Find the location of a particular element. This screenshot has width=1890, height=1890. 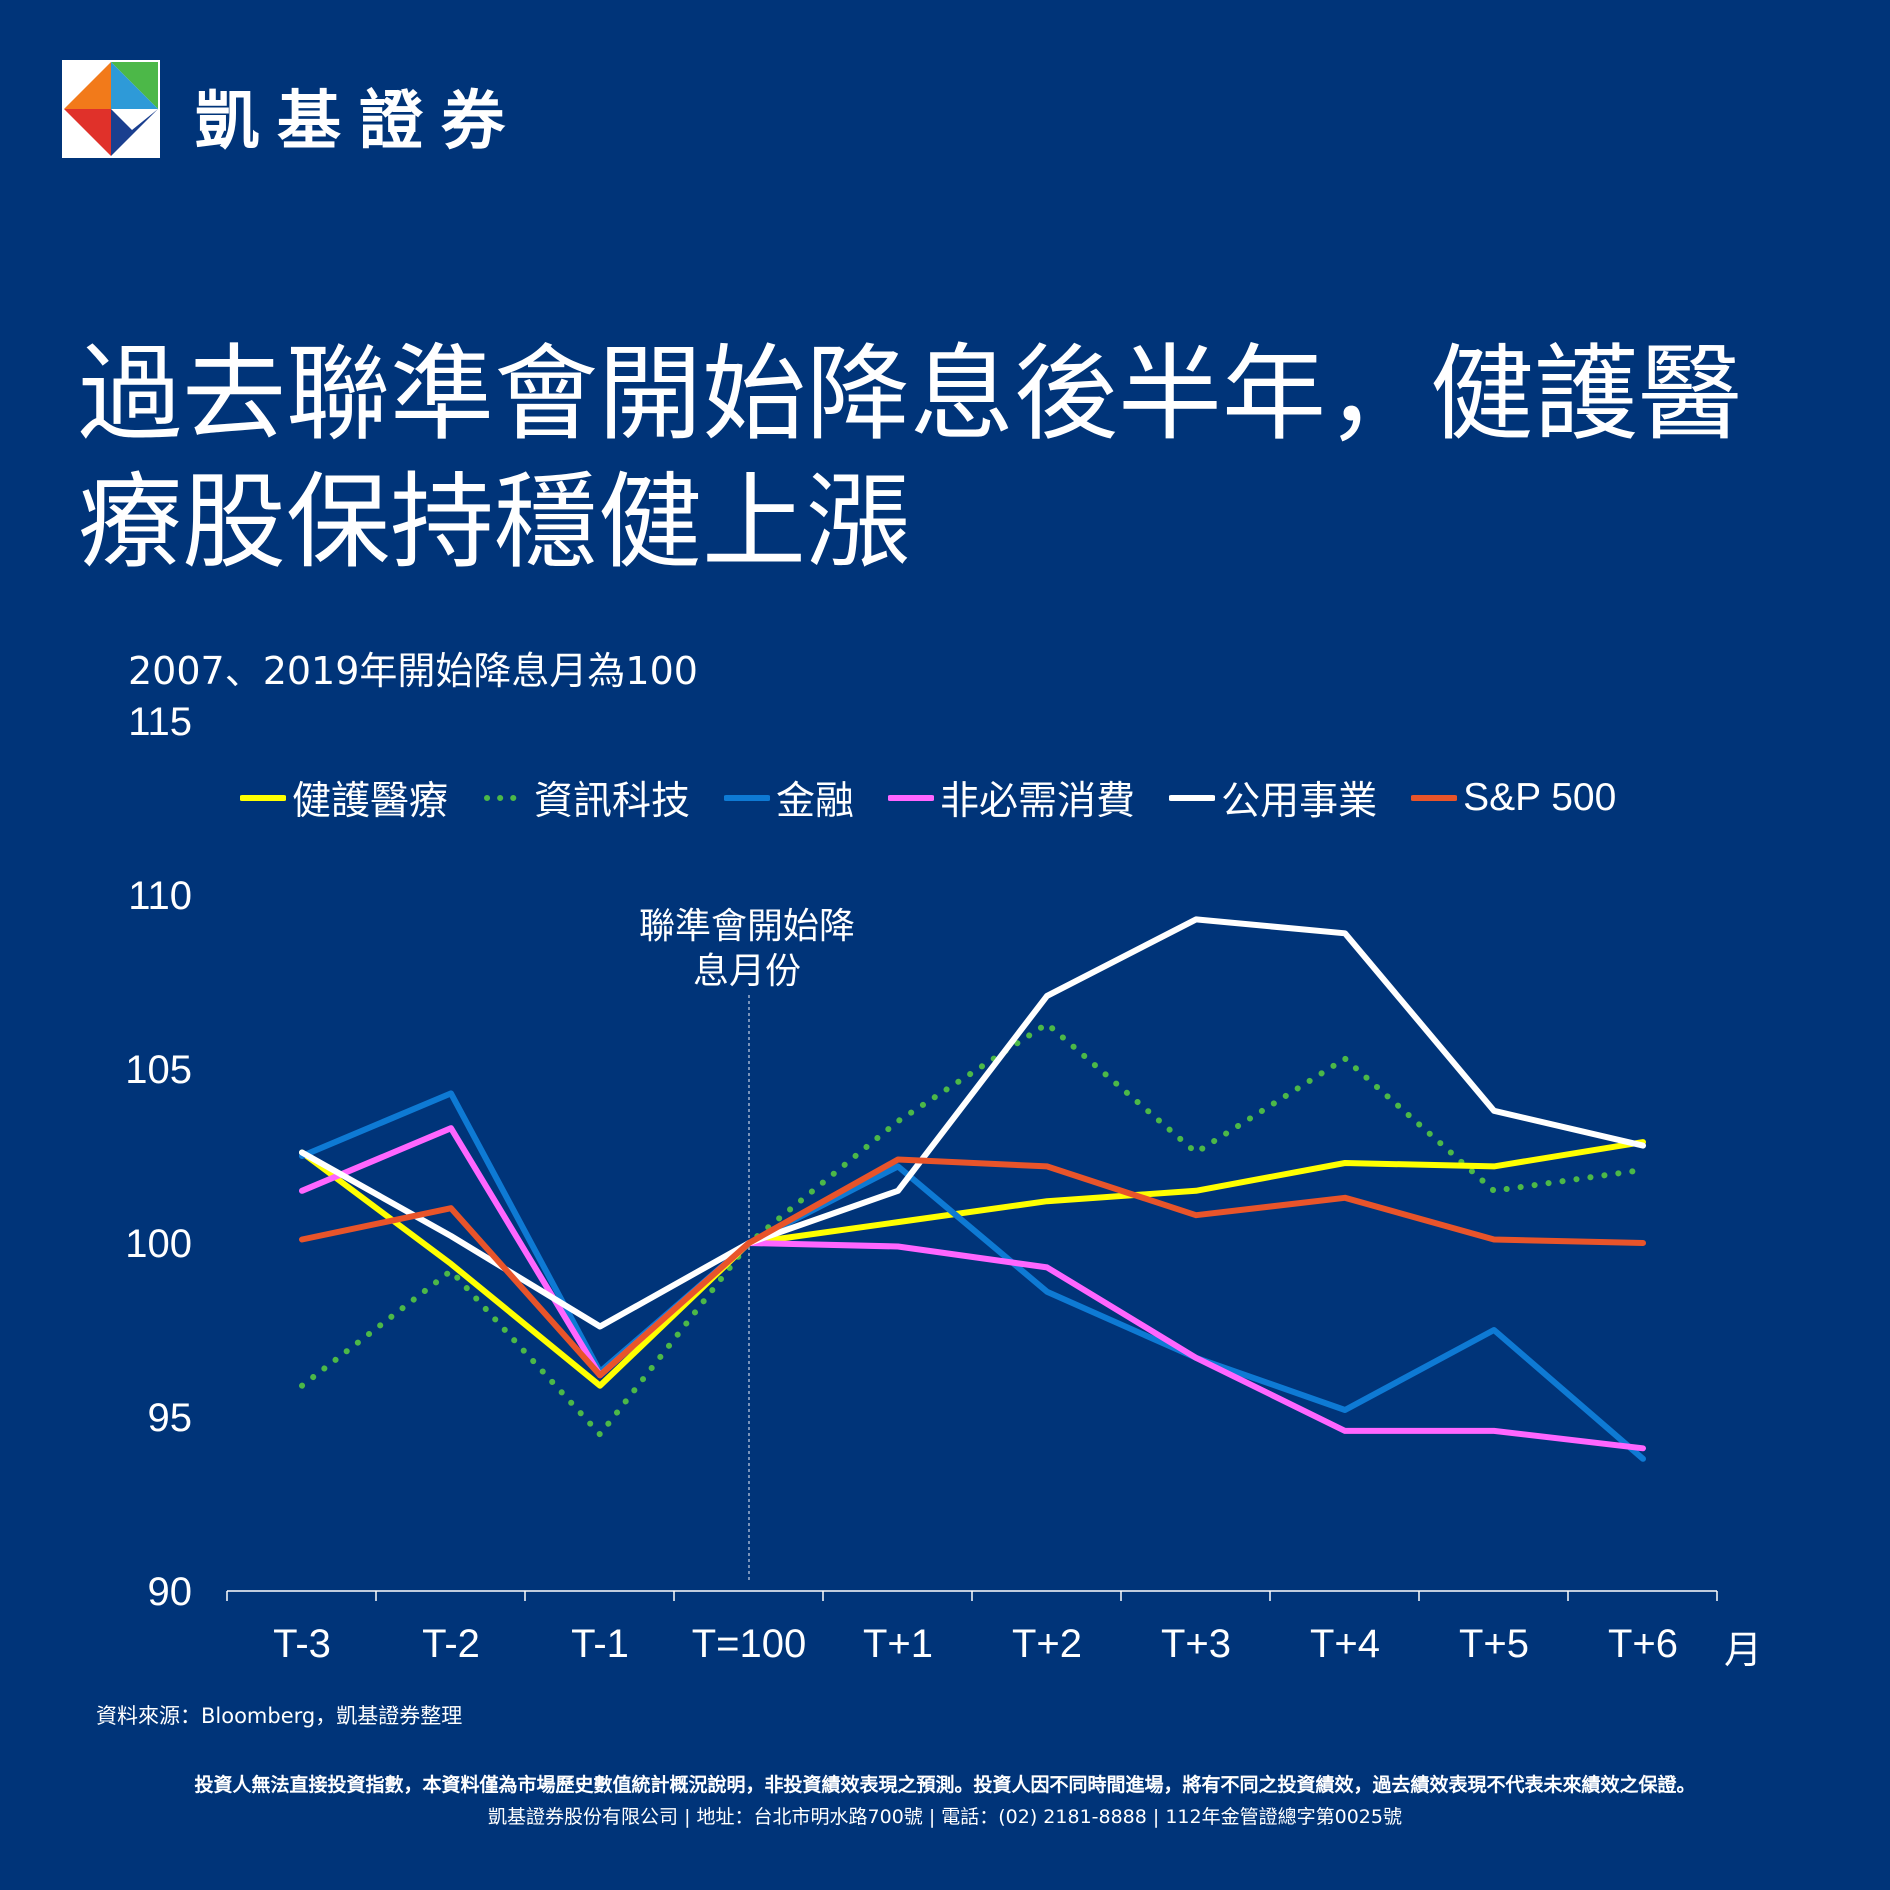

legend-item: 金融 is located at coordinates (789, 798).